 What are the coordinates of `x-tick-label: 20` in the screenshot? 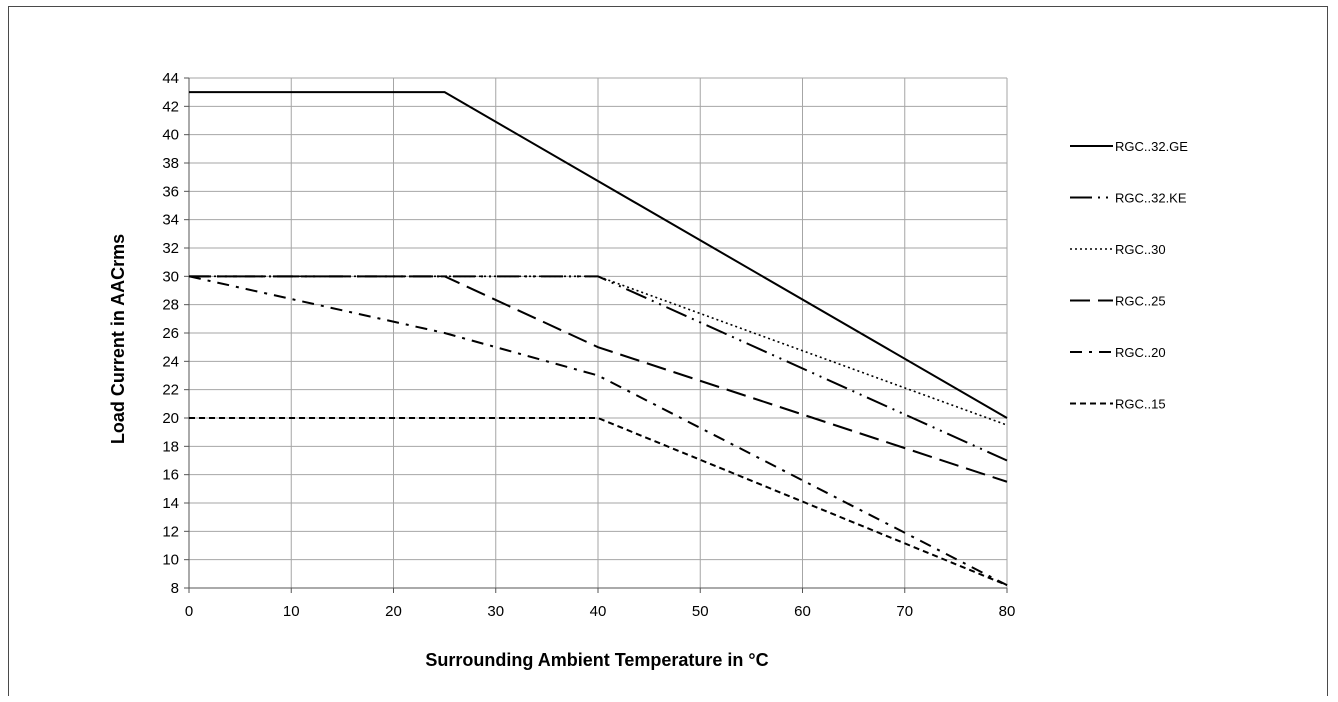 It's located at (393, 611).